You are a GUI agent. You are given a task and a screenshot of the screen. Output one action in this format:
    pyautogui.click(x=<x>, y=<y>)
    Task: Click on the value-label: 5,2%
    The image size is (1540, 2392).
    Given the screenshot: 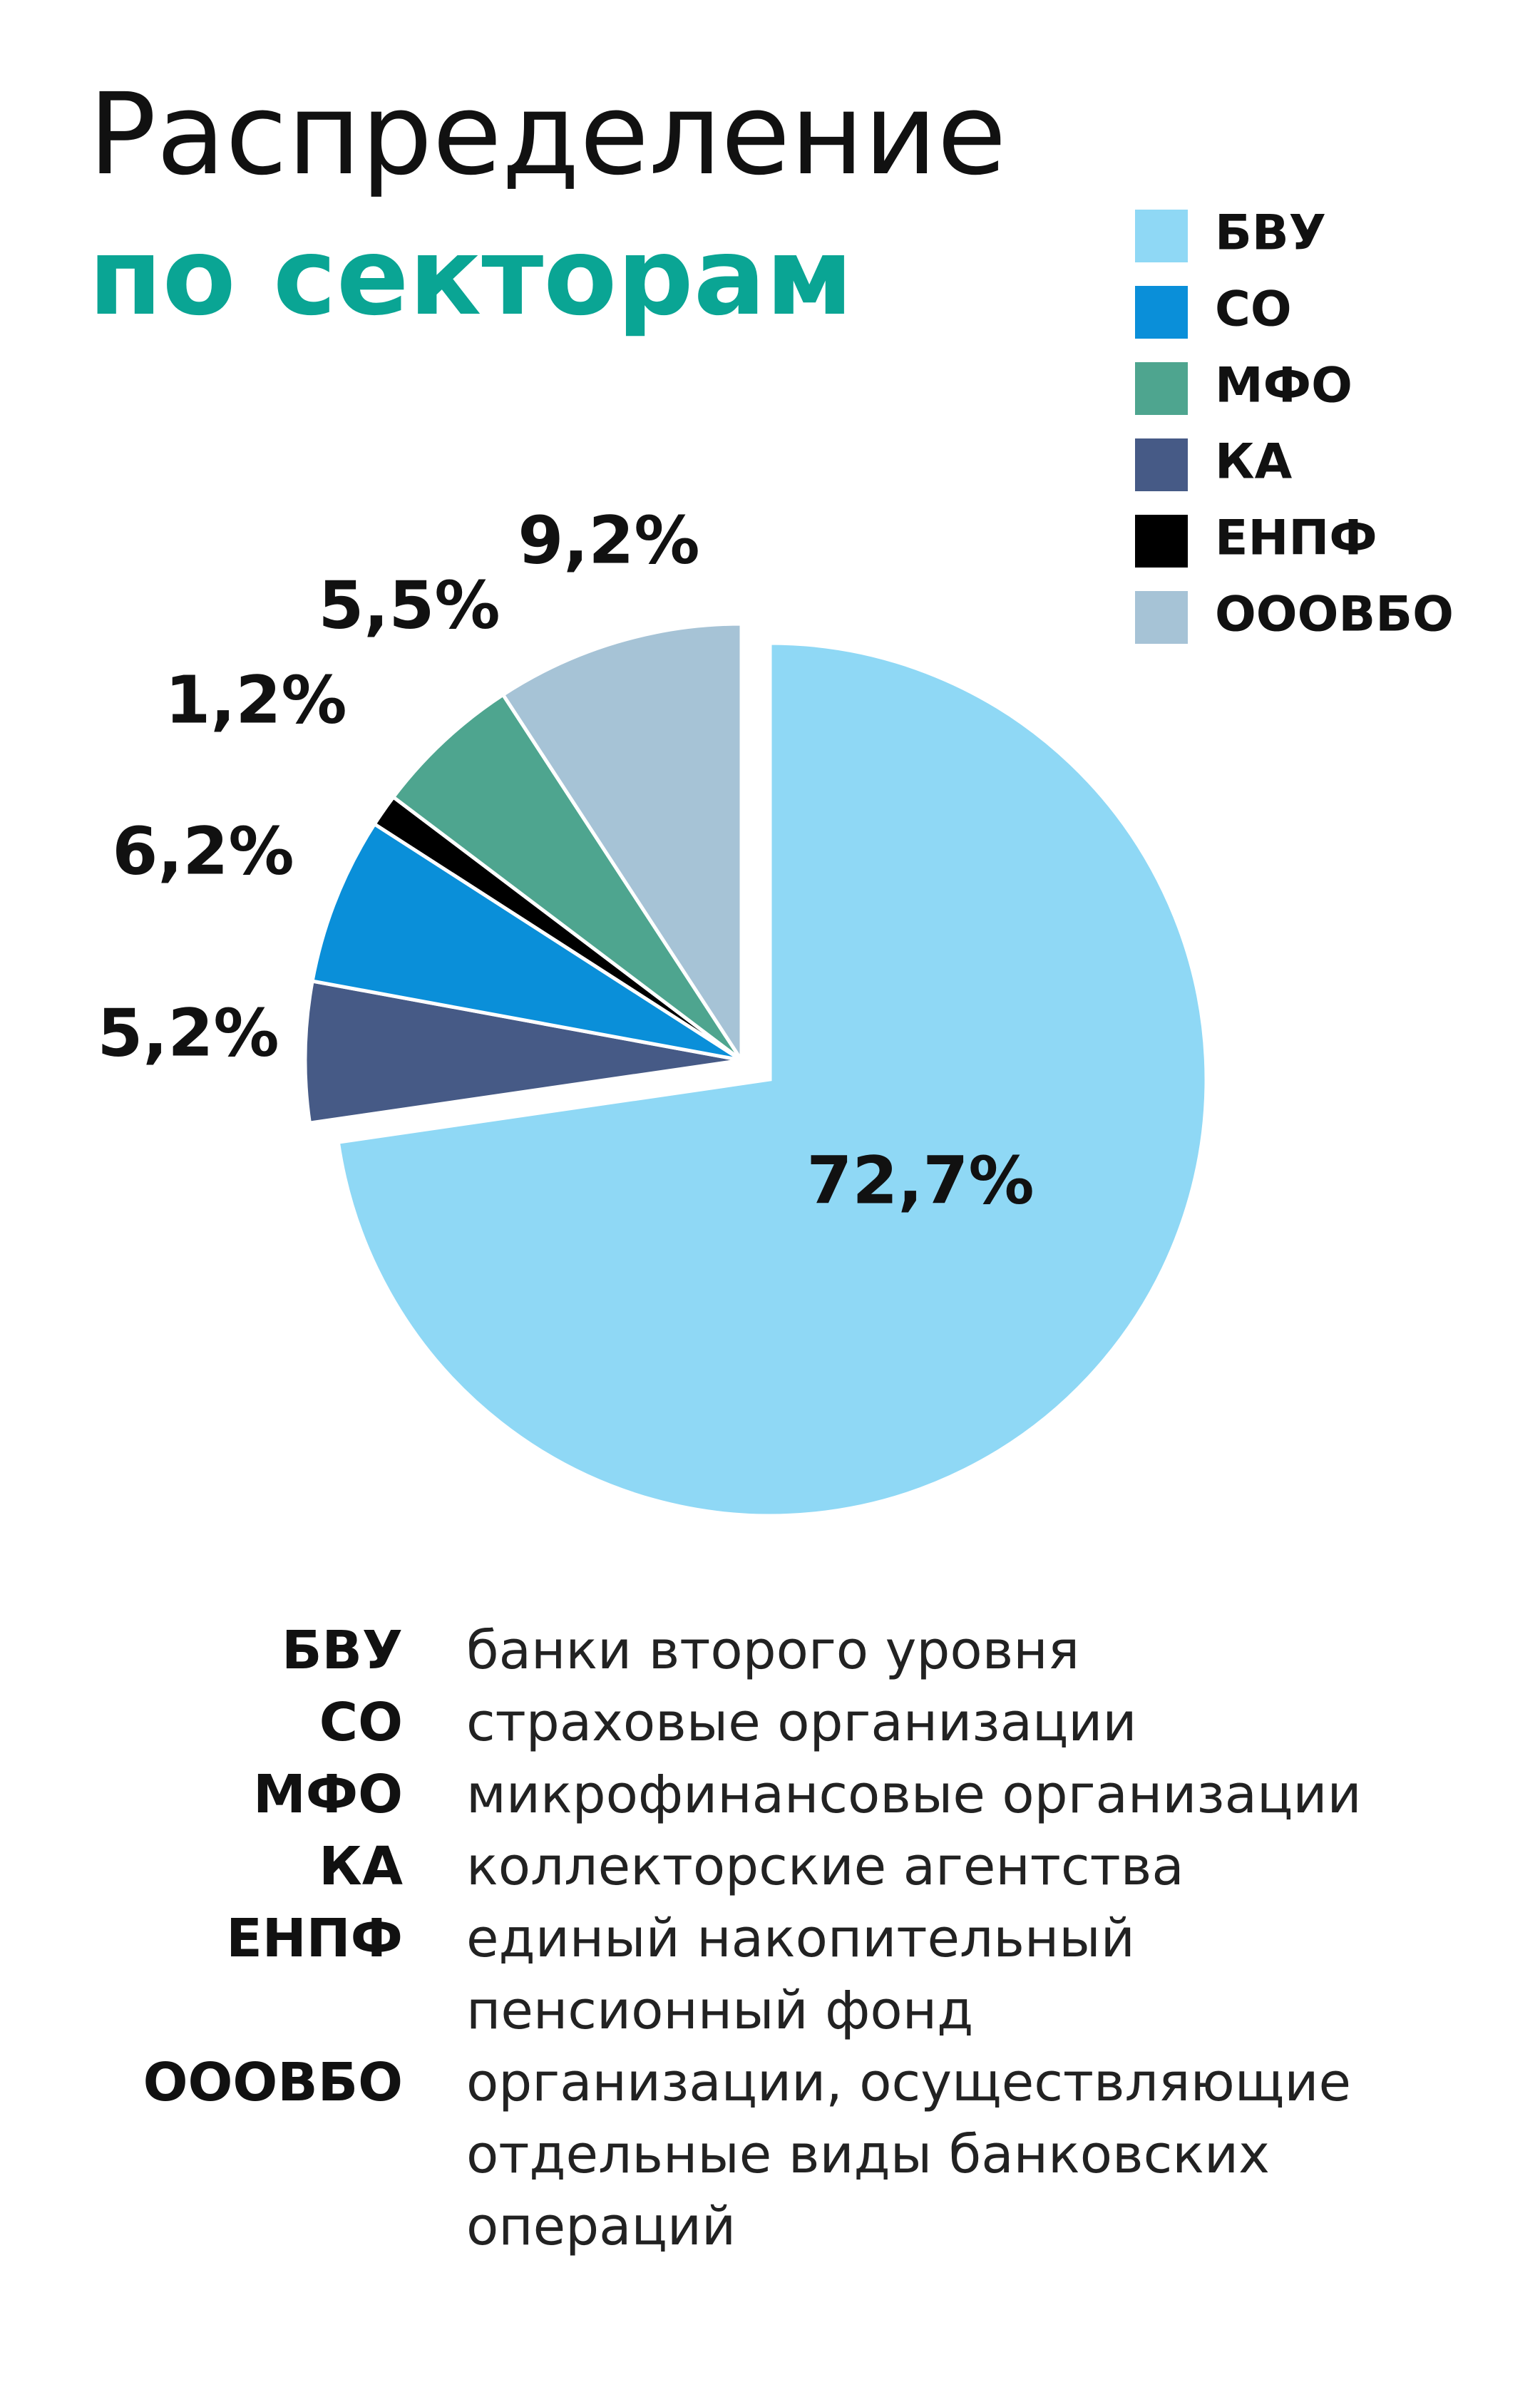 What is the action you would take?
    pyautogui.click(x=188, y=1033)
    